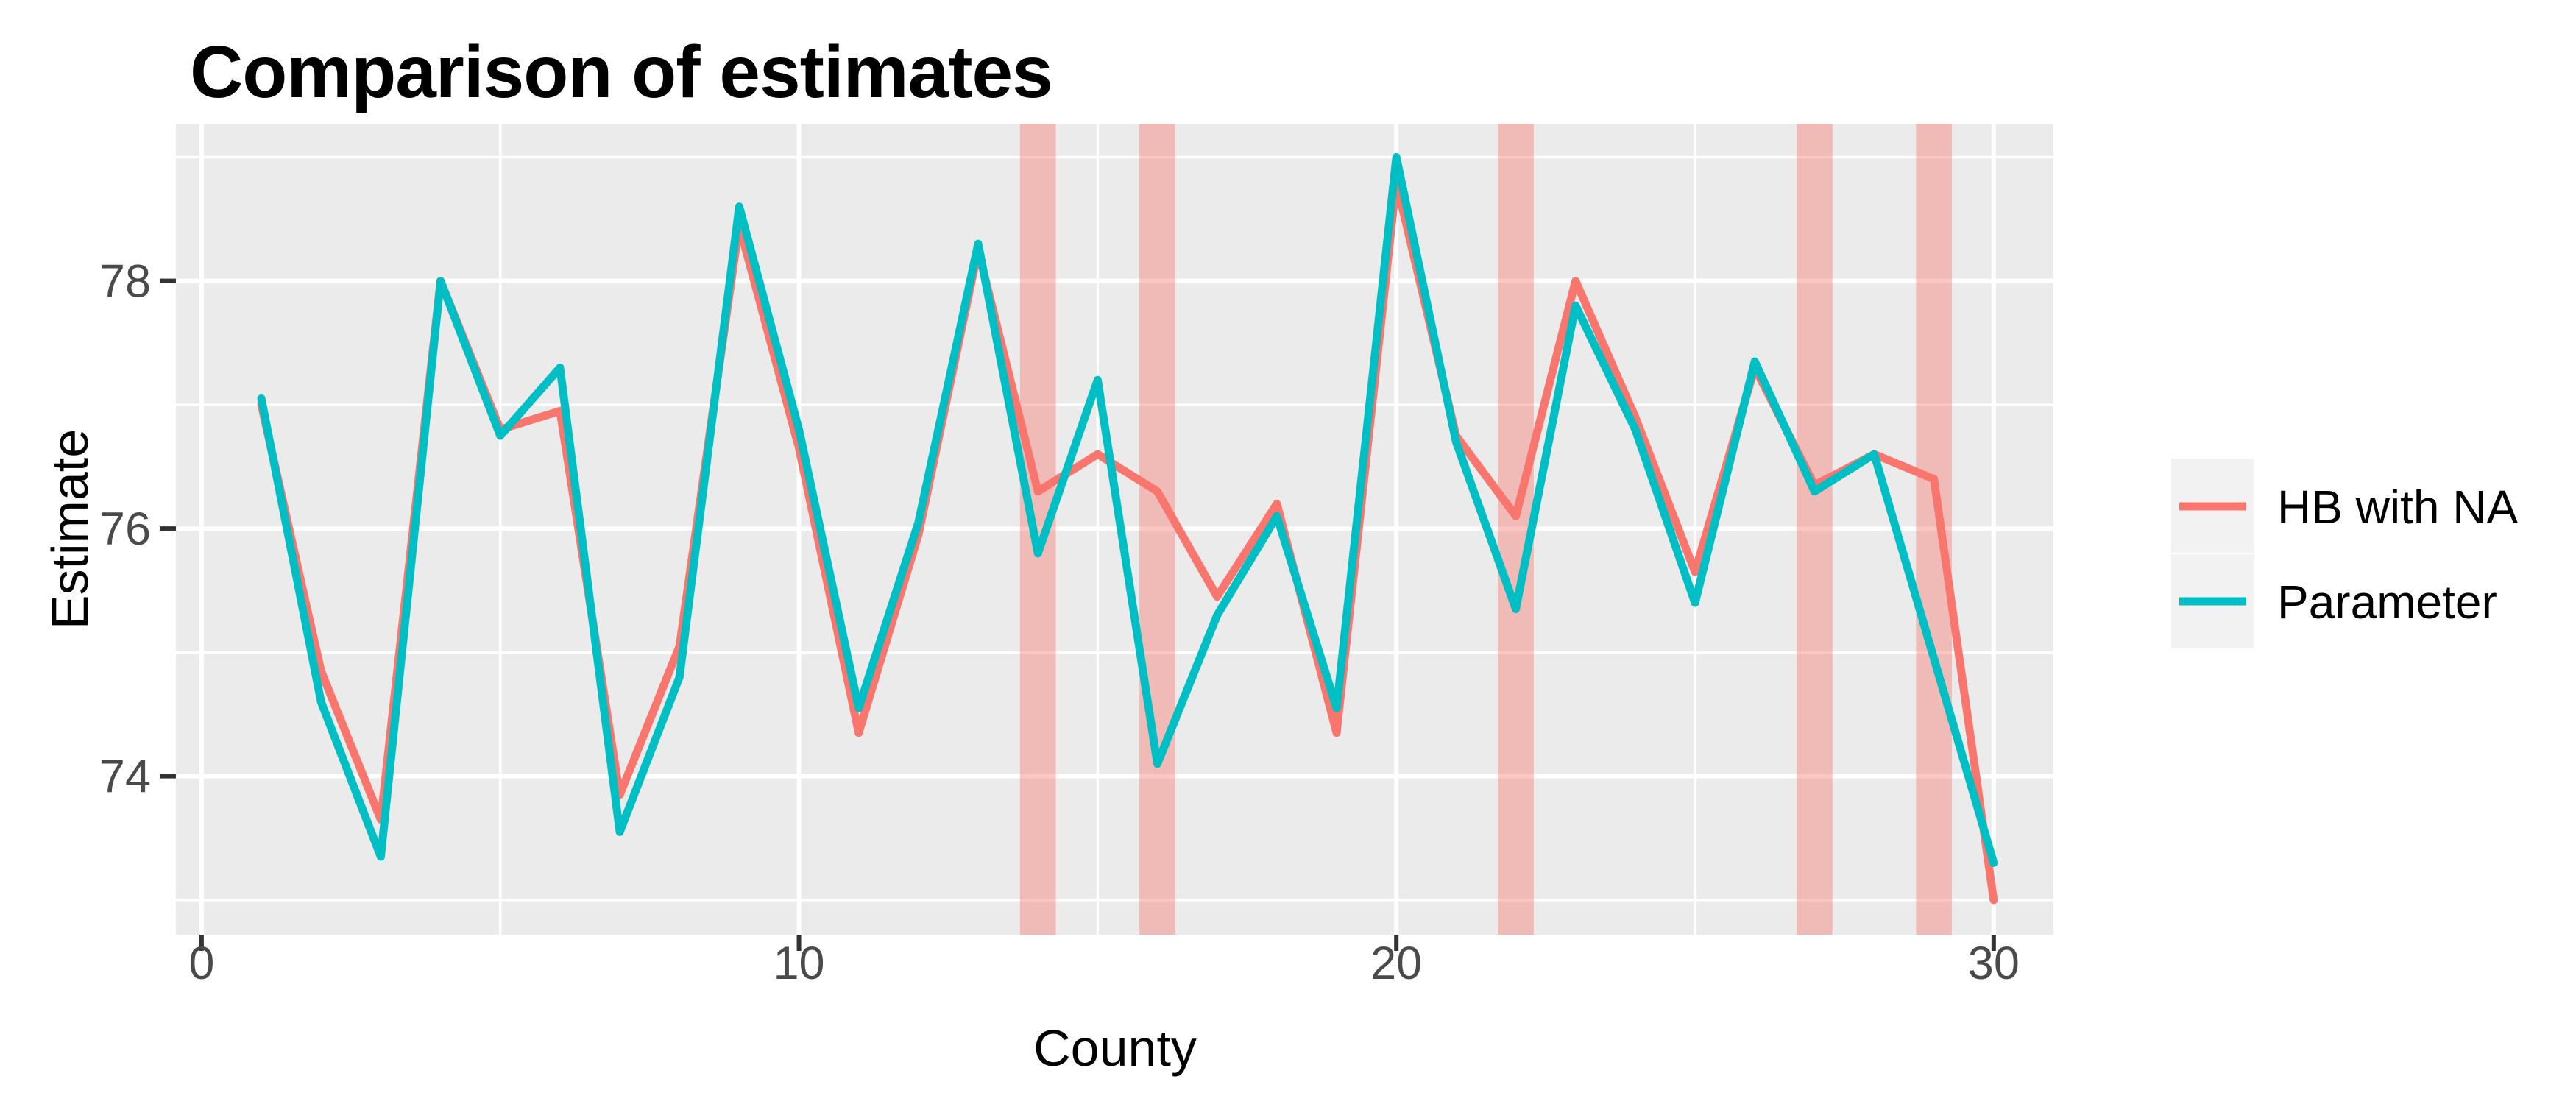 This screenshot has height=1104, width=2576. I want to click on y-axis-title: Estimate, so click(70, 529).